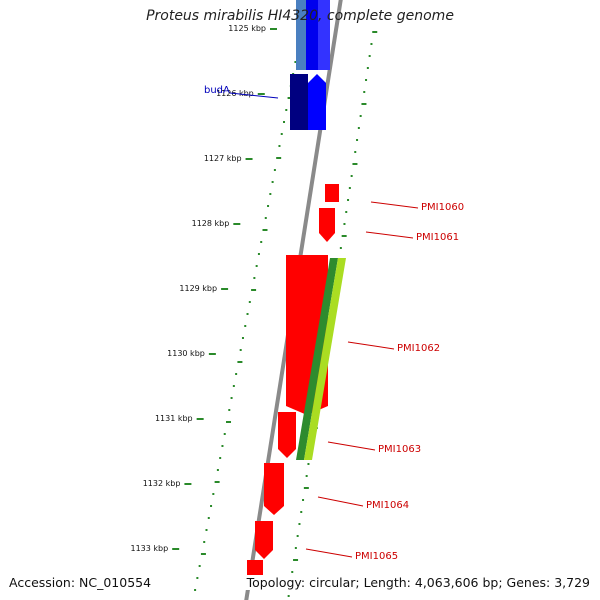  Describe the element at coordinates (162, 483) in the screenshot. I see `kbp-label: 1132 kbp` at that location.